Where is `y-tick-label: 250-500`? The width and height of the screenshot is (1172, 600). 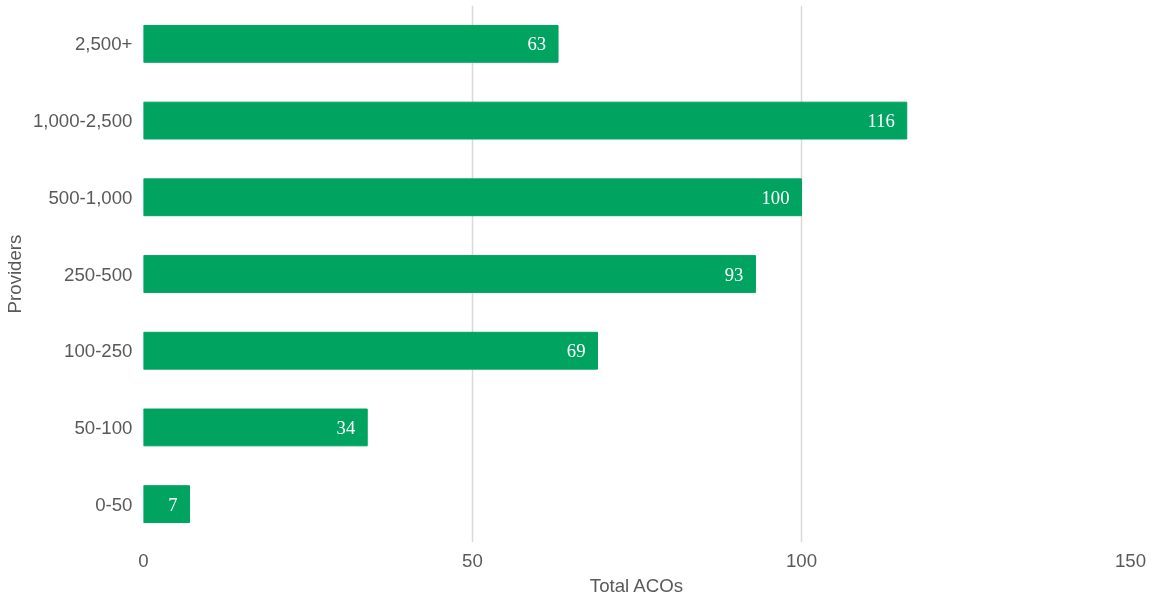
y-tick-label: 250-500 is located at coordinates (98, 274).